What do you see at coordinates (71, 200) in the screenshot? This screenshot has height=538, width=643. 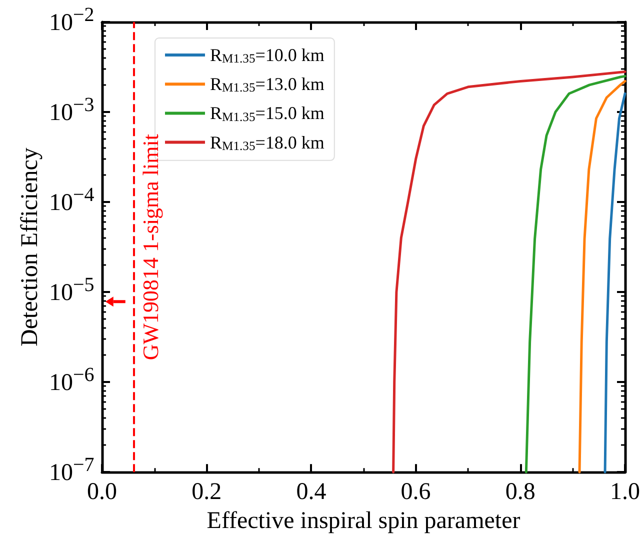 I see `y-tick-label: 10$^{−4}$` at bounding box center [71, 200].